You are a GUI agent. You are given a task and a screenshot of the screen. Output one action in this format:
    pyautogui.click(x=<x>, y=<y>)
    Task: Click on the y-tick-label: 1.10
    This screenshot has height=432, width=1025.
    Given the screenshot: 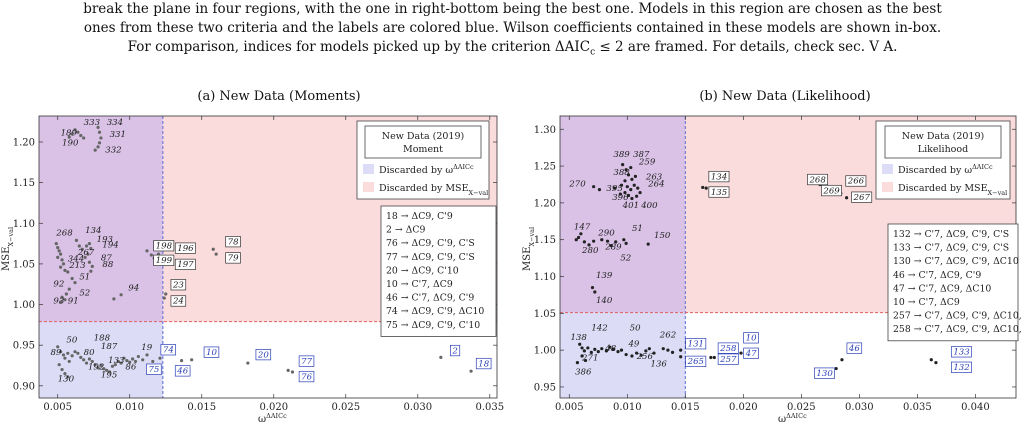 What is the action you would take?
    pyautogui.click(x=24, y=224)
    